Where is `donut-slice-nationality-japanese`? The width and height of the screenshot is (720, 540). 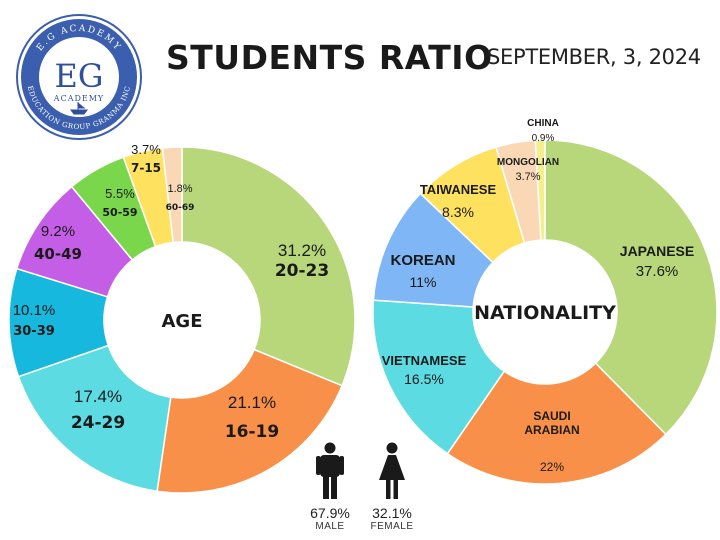
donut-slice-nationality-japanese is located at coordinates (631, 287).